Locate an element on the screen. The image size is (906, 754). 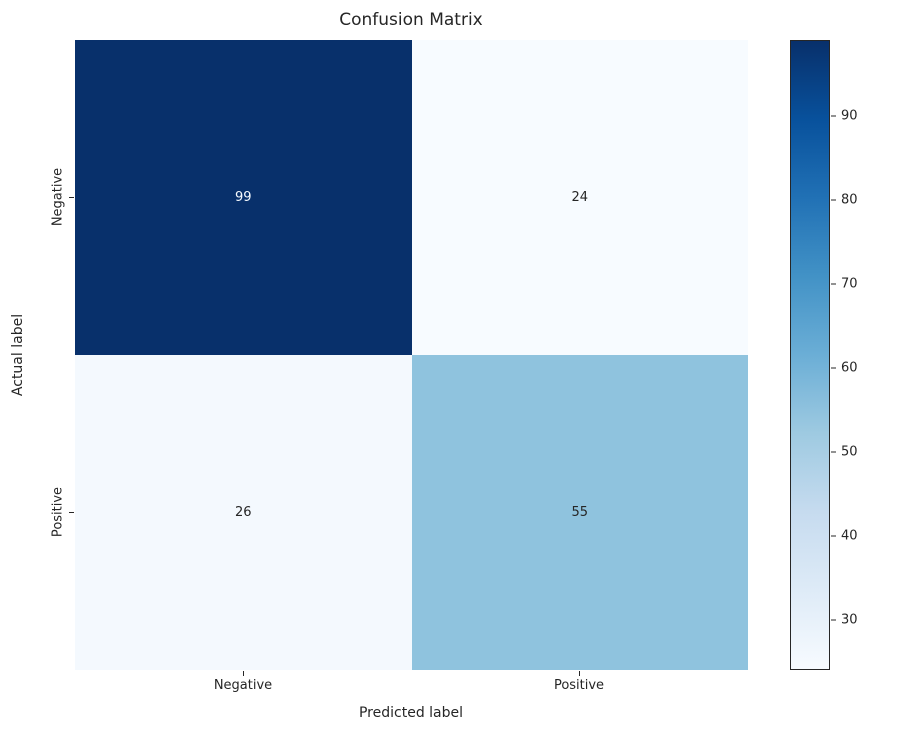
x-axis-label: Predicted label is located at coordinates (411, 713).